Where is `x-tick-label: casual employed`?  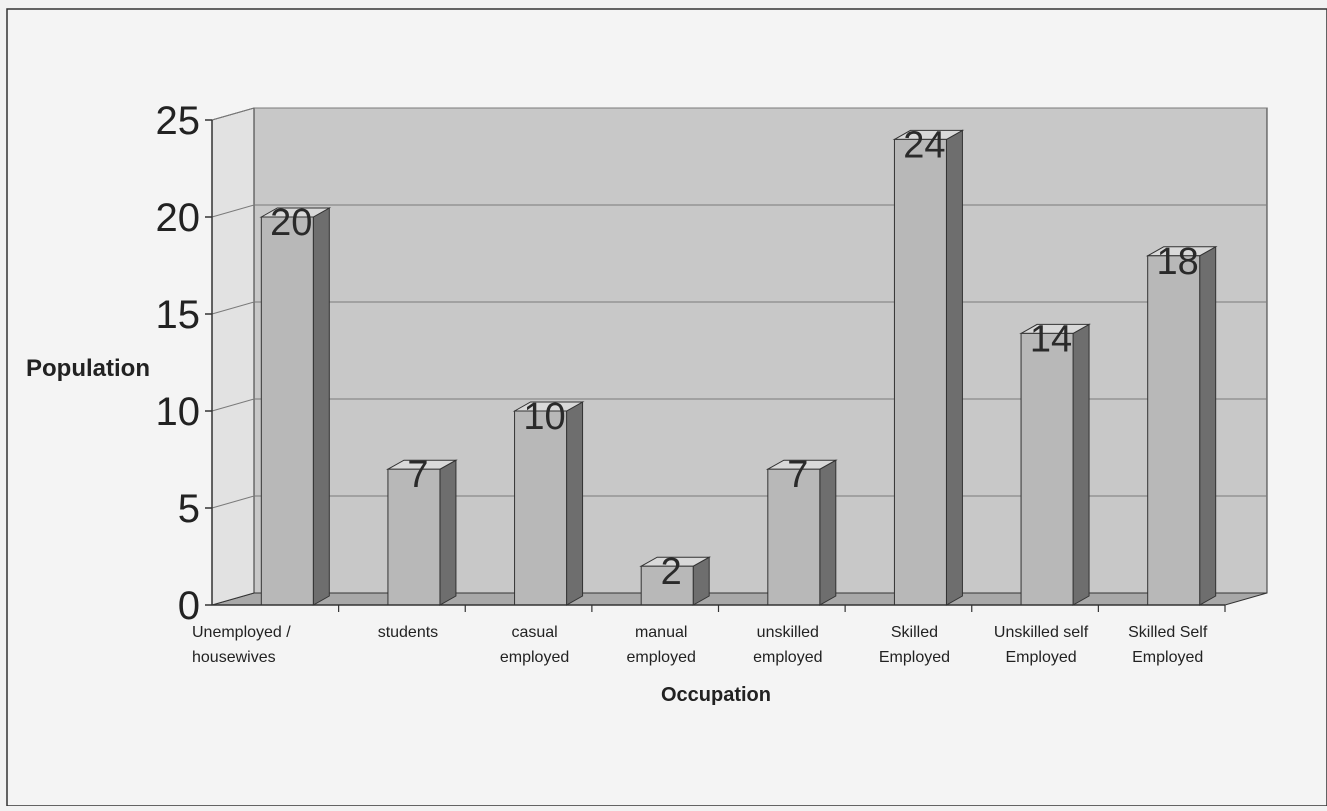 x-tick-label: casual employed is located at coordinates (534, 645).